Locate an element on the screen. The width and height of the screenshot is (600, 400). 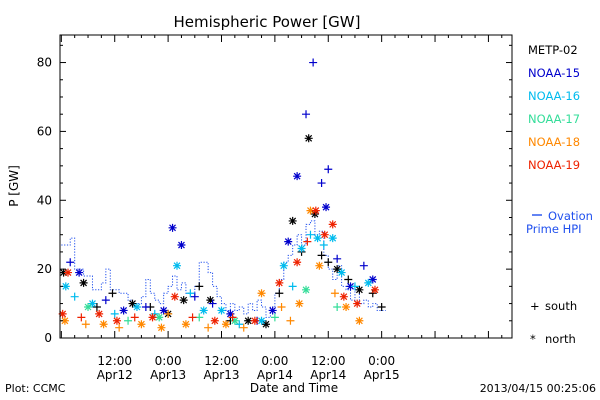
plot-credit: Plot: CCMC is located at coordinates (35, 388).